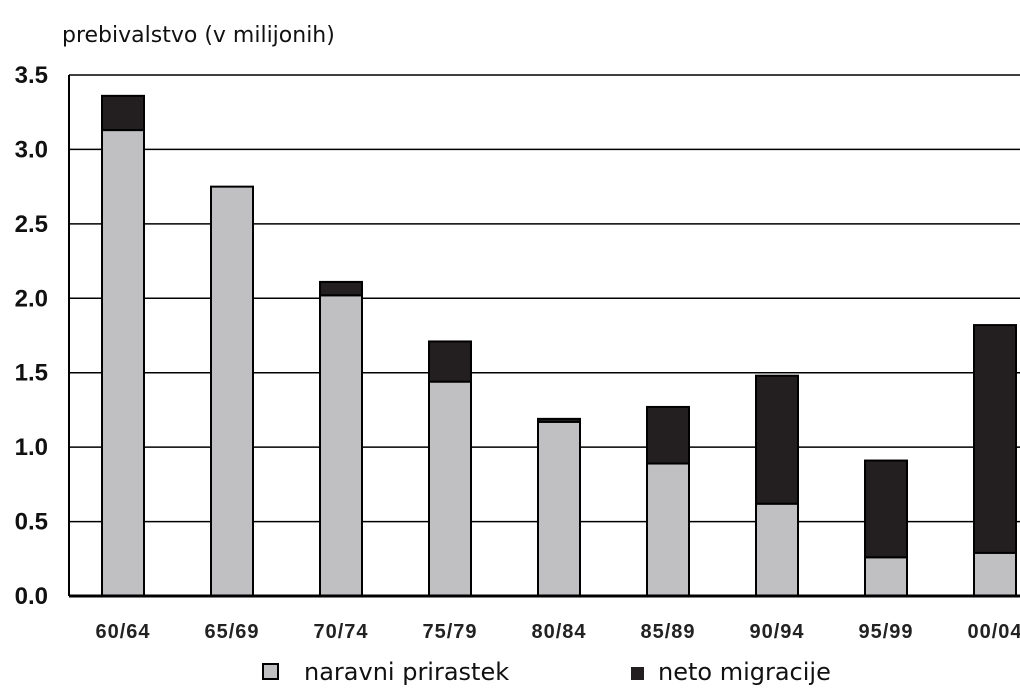 The height and width of the screenshot is (691, 1020). I want to click on x-tick-label: 60/64, so click(122, 632).